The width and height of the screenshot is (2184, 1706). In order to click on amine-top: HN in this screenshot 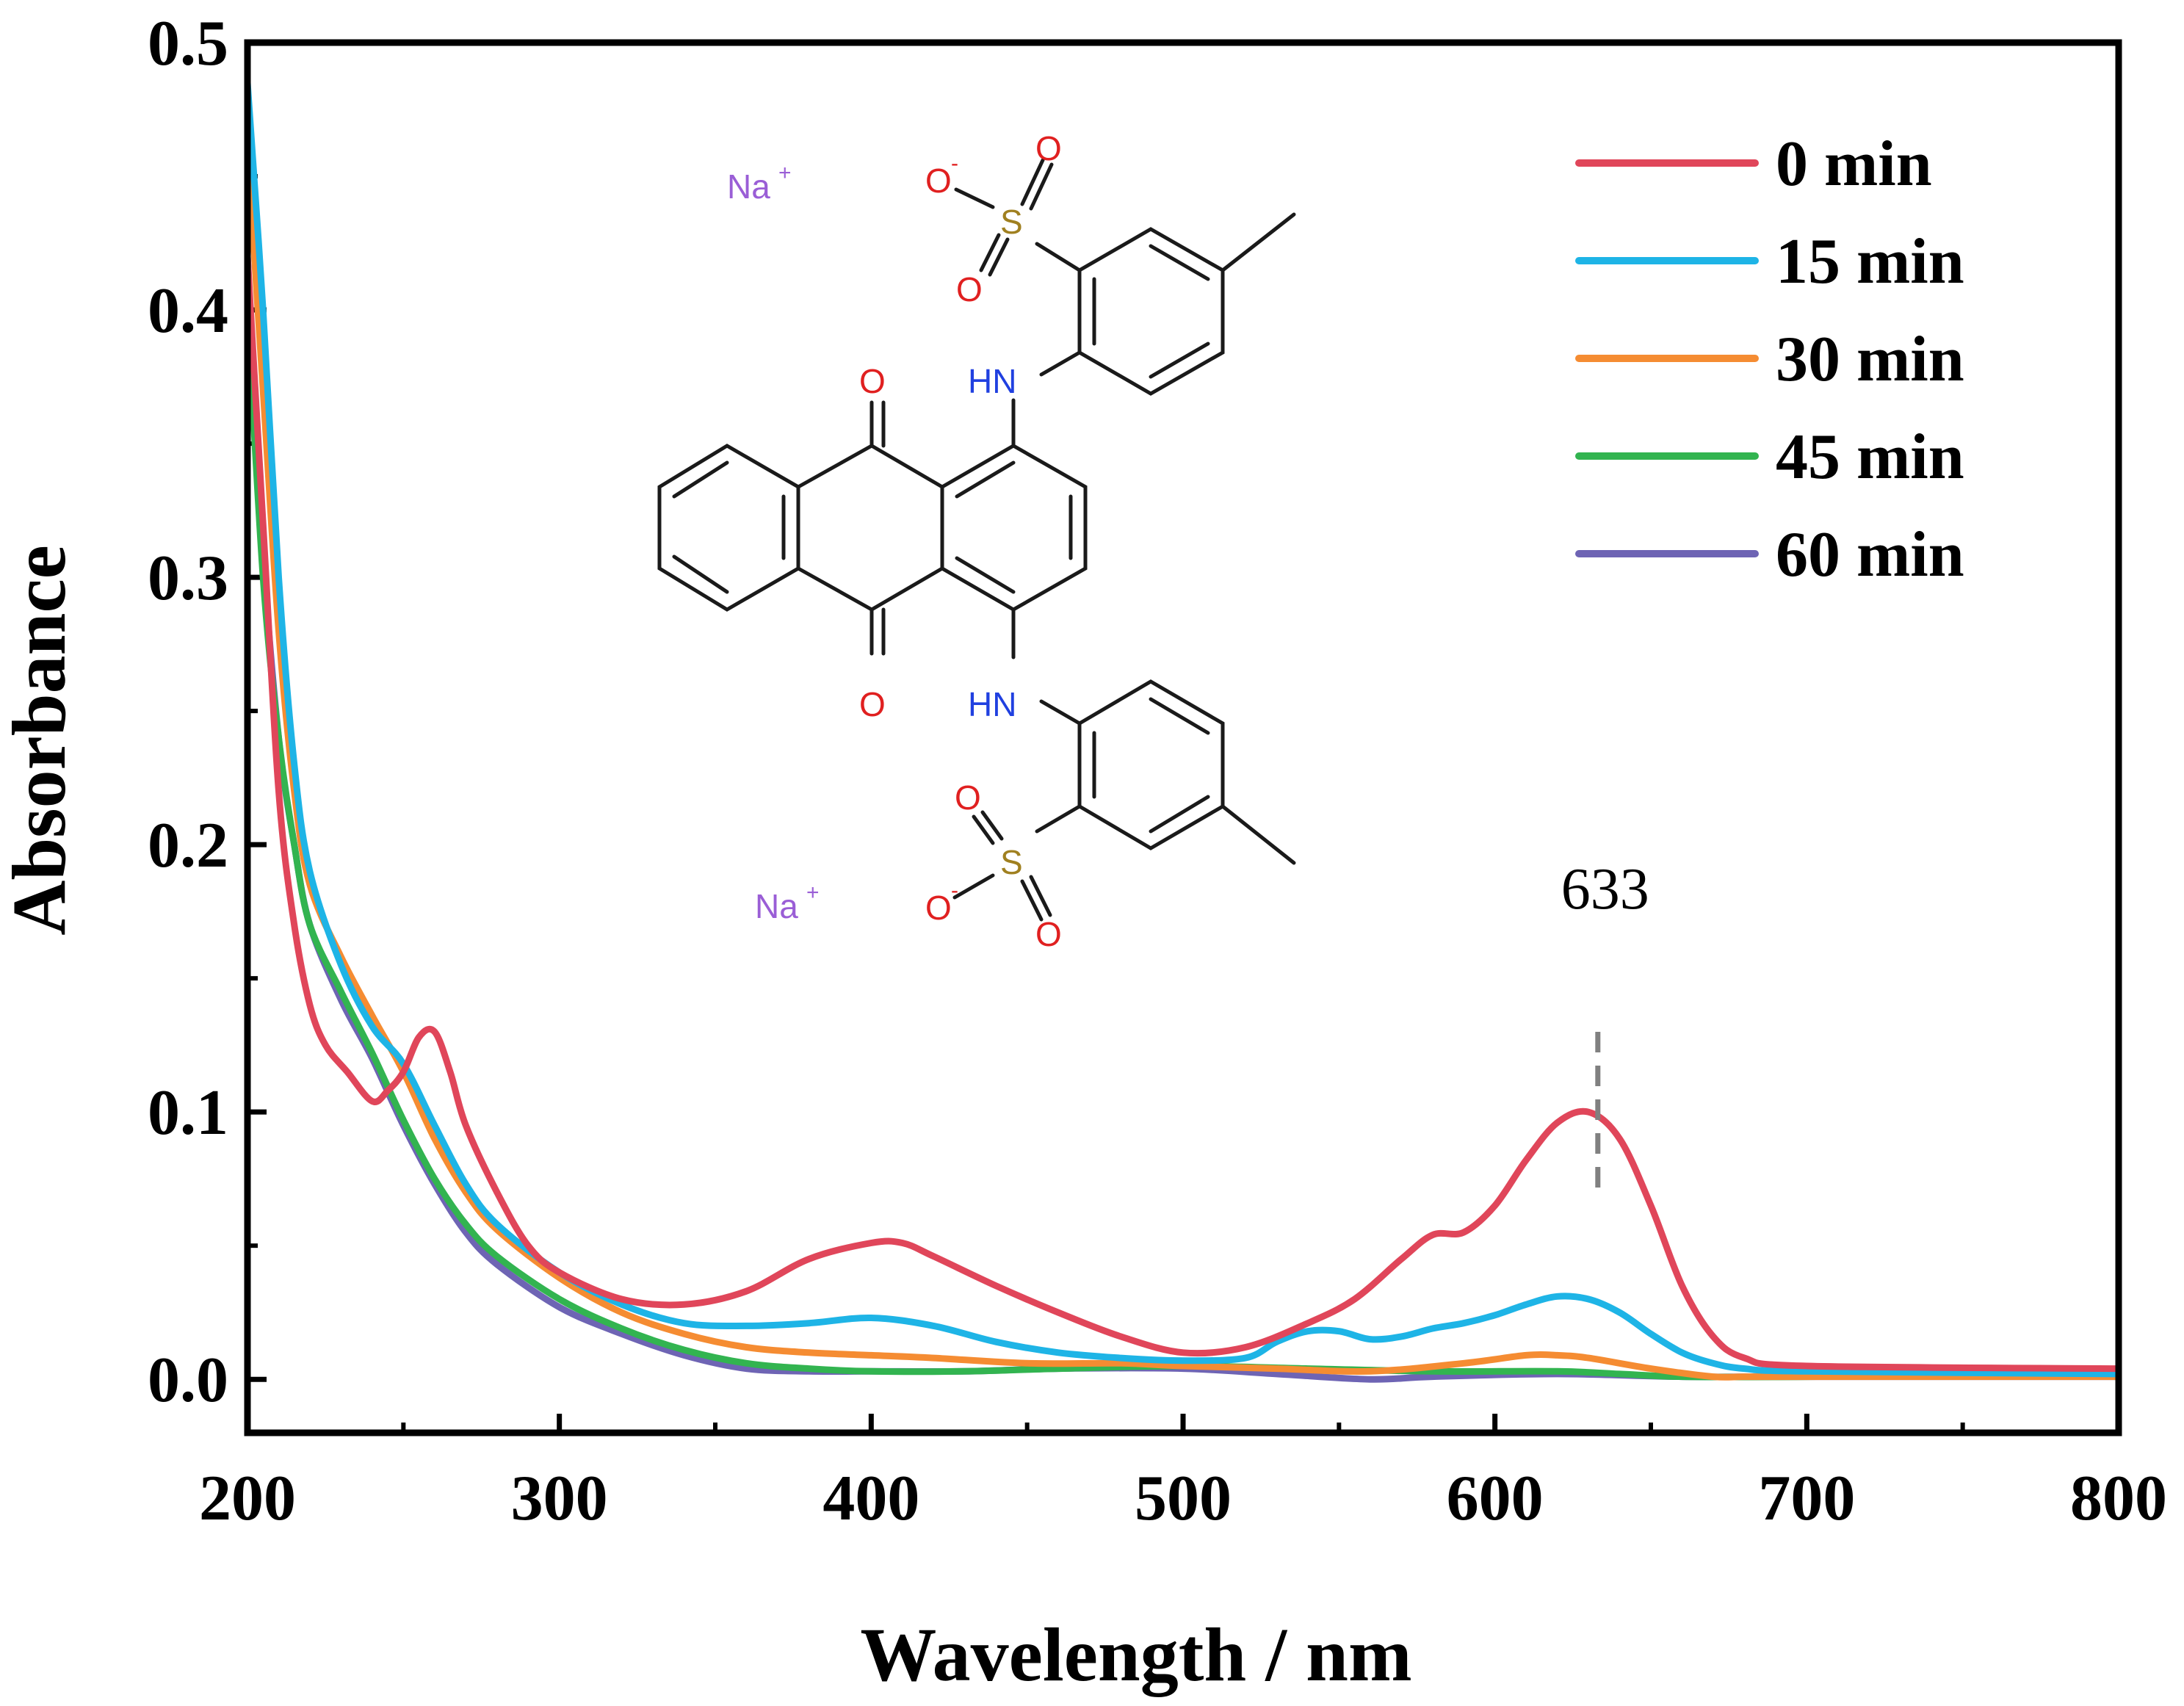, I will do `click(992, 381)`.